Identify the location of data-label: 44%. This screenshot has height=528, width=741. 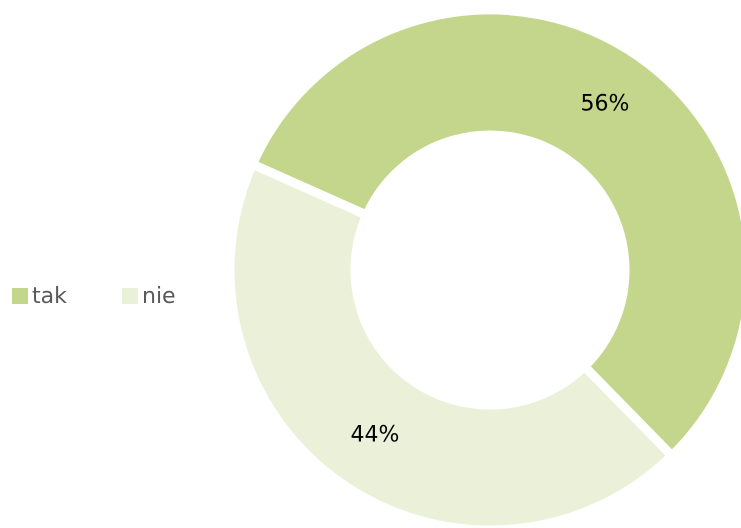
(375, 434).